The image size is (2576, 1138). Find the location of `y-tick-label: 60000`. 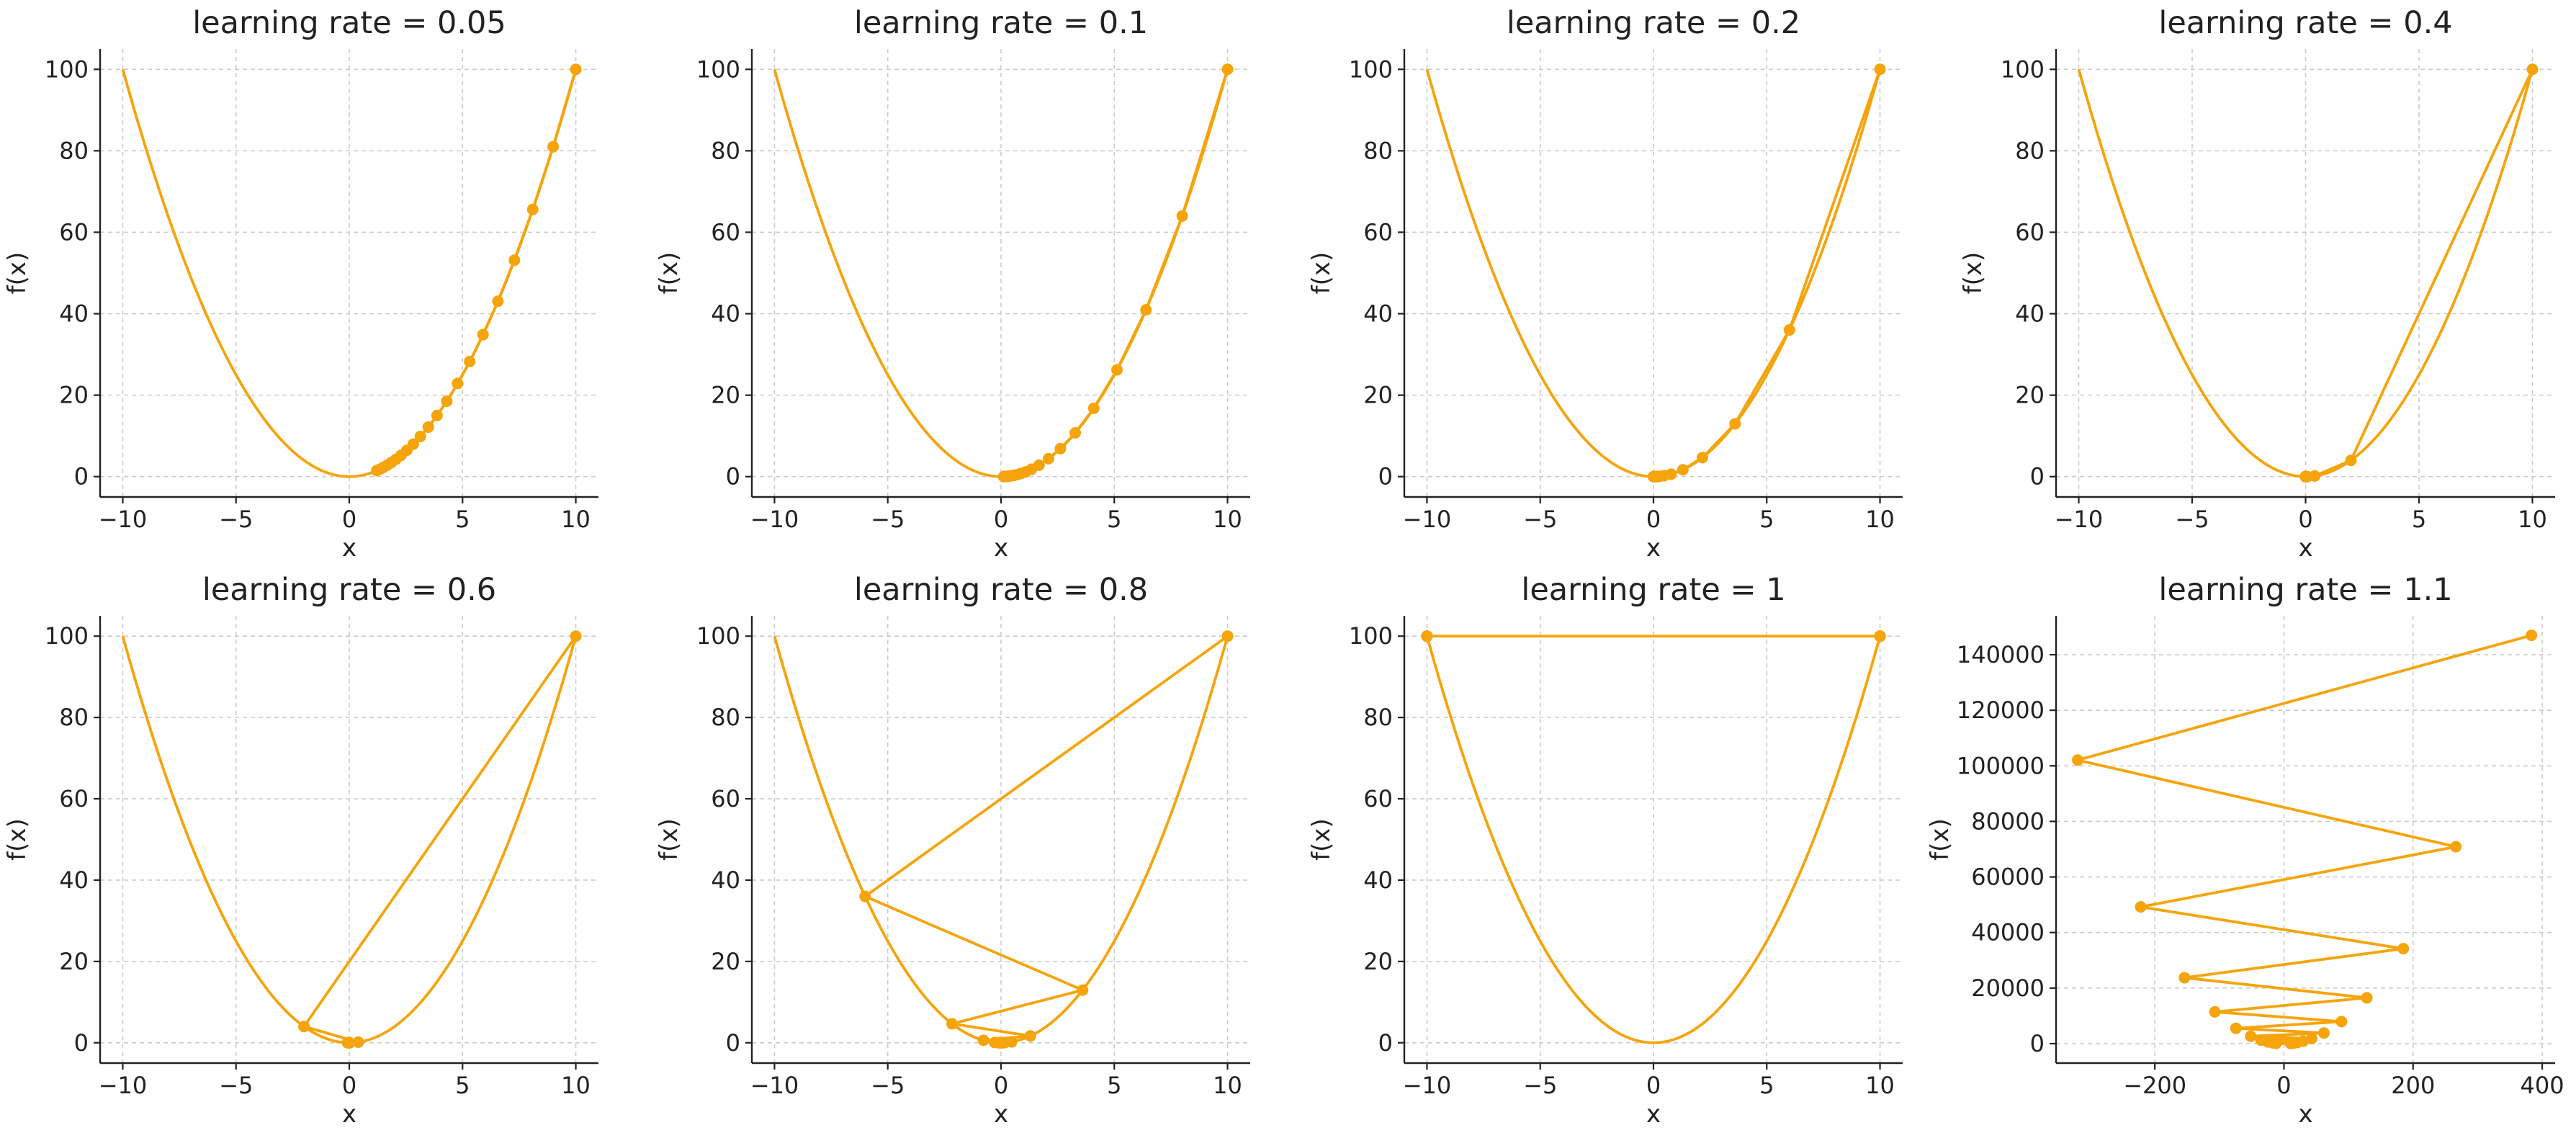

y-tick-label: 60000 is located at coordinates (2008, 877).